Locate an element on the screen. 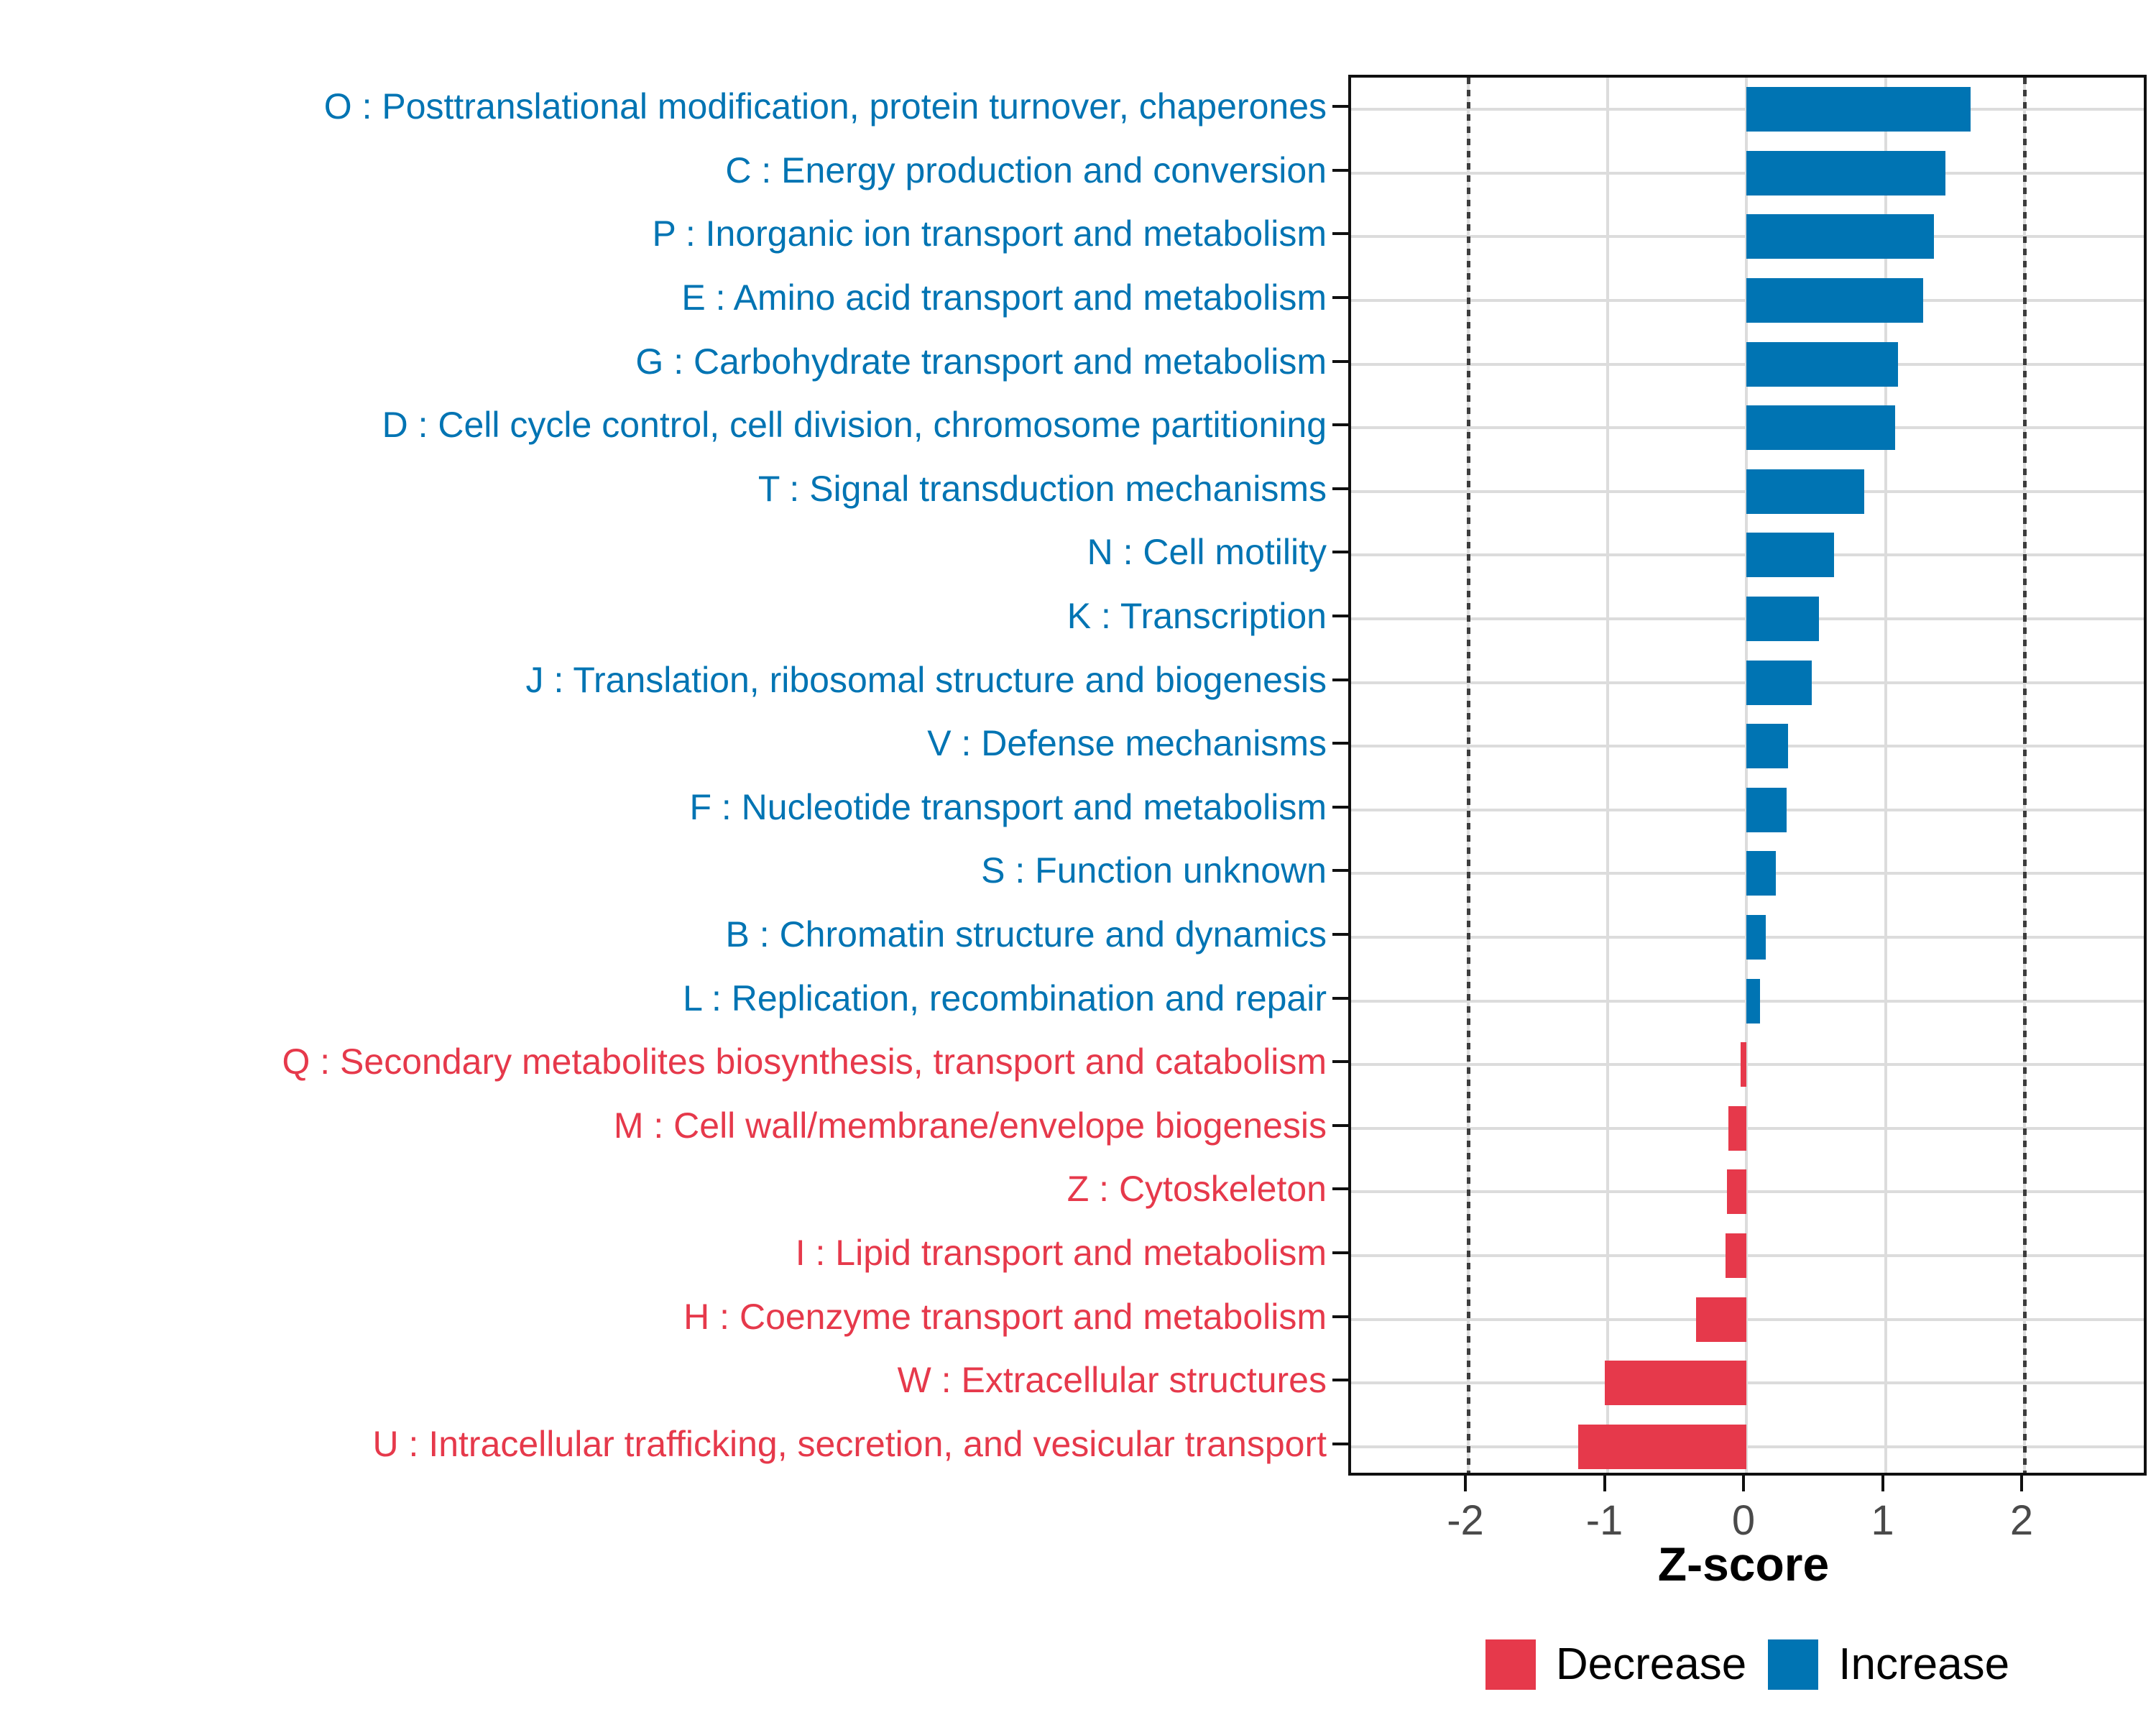  y-tick-H is located at coordinates (1340, 1316).